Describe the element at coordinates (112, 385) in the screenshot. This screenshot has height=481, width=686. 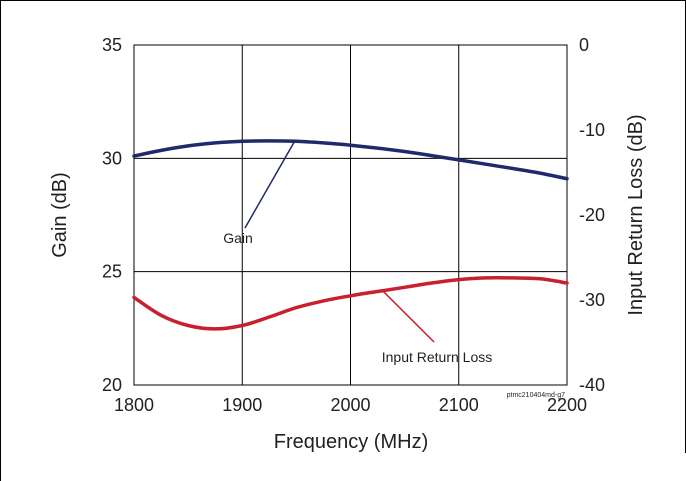
I see `y-left-tick-label: 20` at that location.